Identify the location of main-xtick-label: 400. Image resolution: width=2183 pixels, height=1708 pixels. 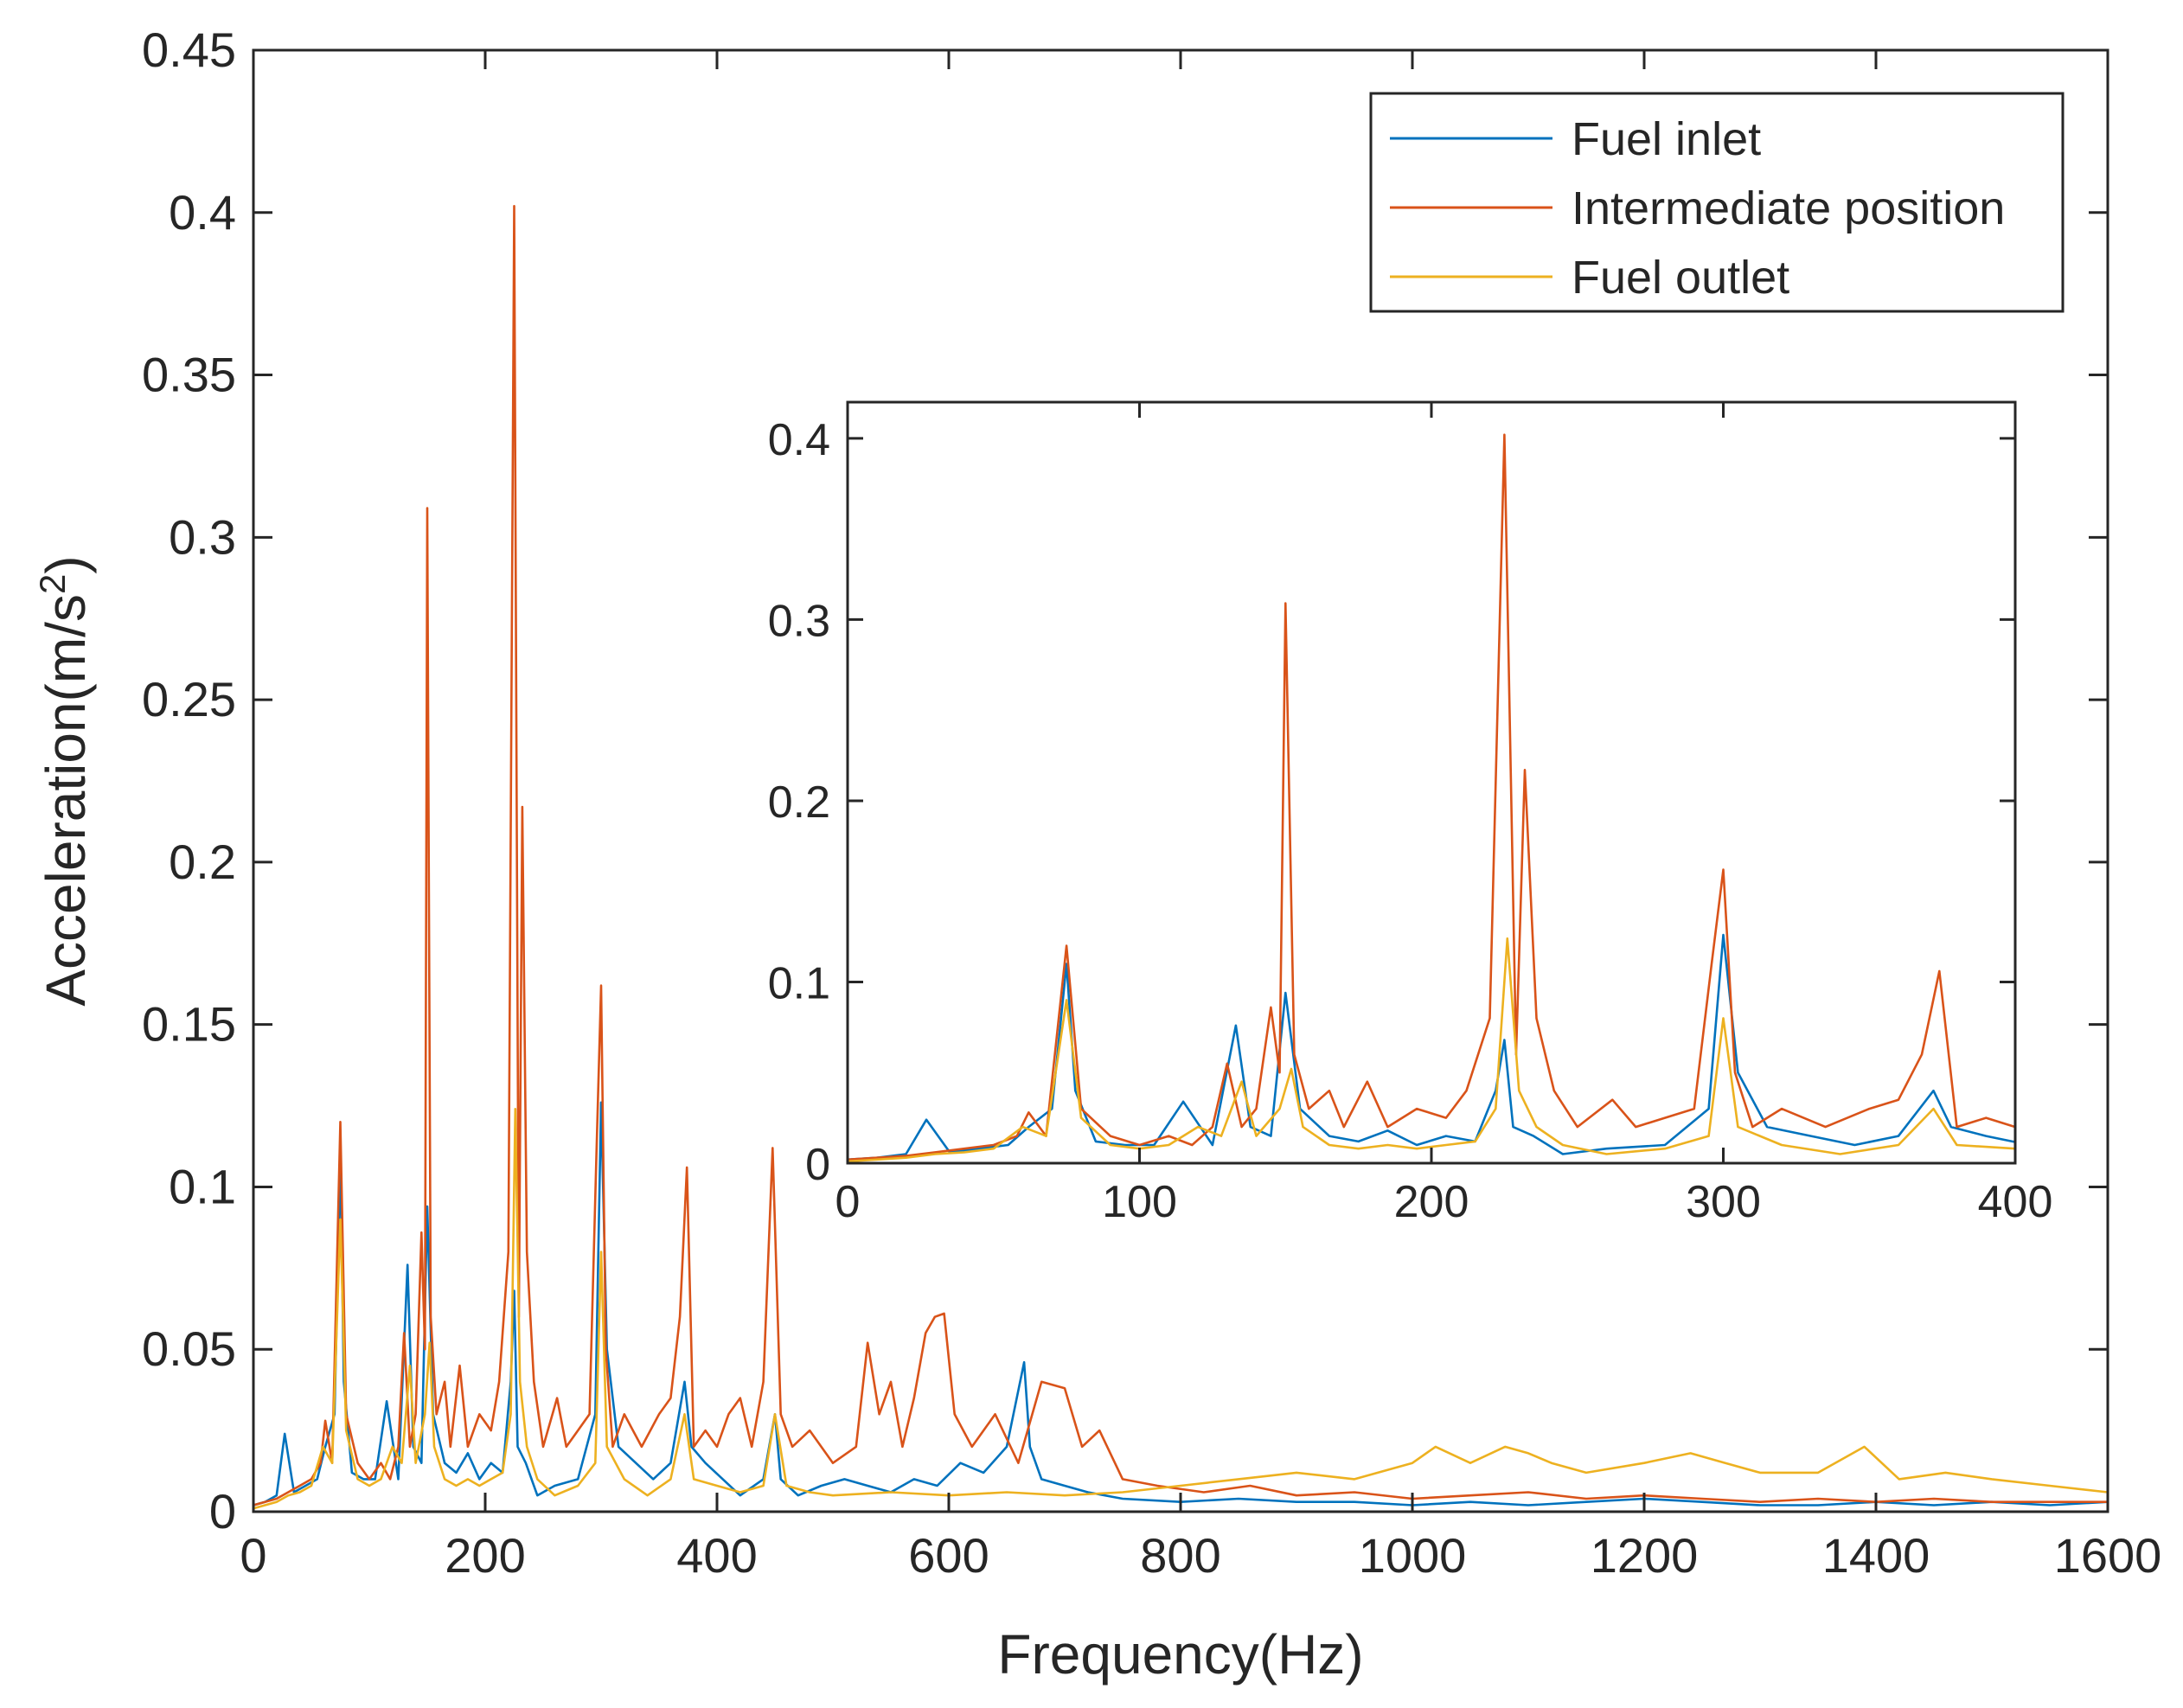
(716, 1555).